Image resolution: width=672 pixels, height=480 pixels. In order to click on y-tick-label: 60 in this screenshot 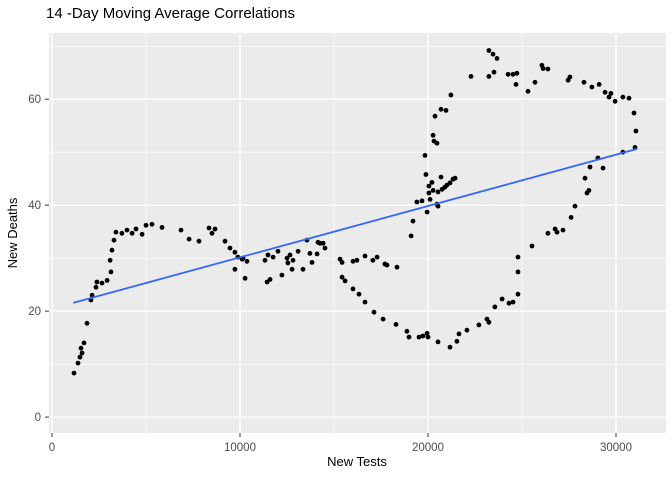, I will do `click(34, 100)`.